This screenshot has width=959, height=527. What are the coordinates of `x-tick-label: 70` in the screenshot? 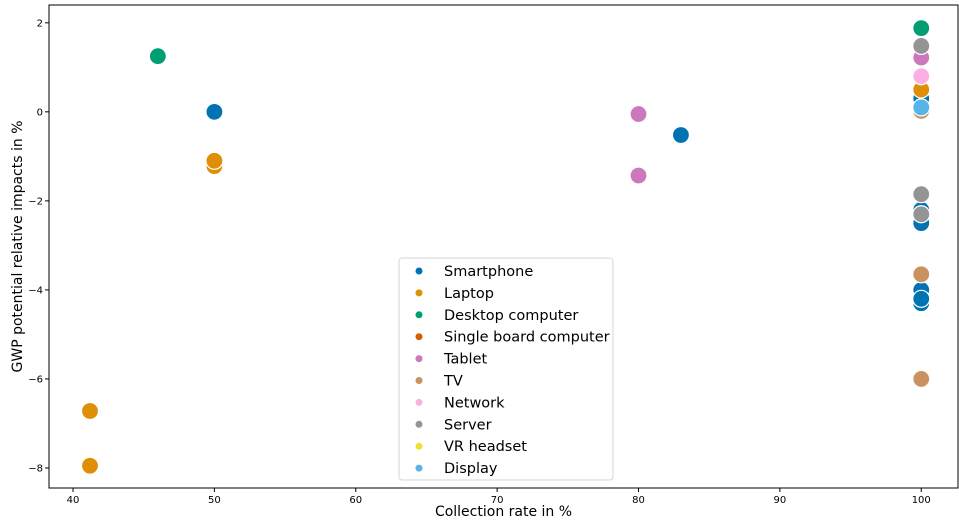 It's located at (497, 500).